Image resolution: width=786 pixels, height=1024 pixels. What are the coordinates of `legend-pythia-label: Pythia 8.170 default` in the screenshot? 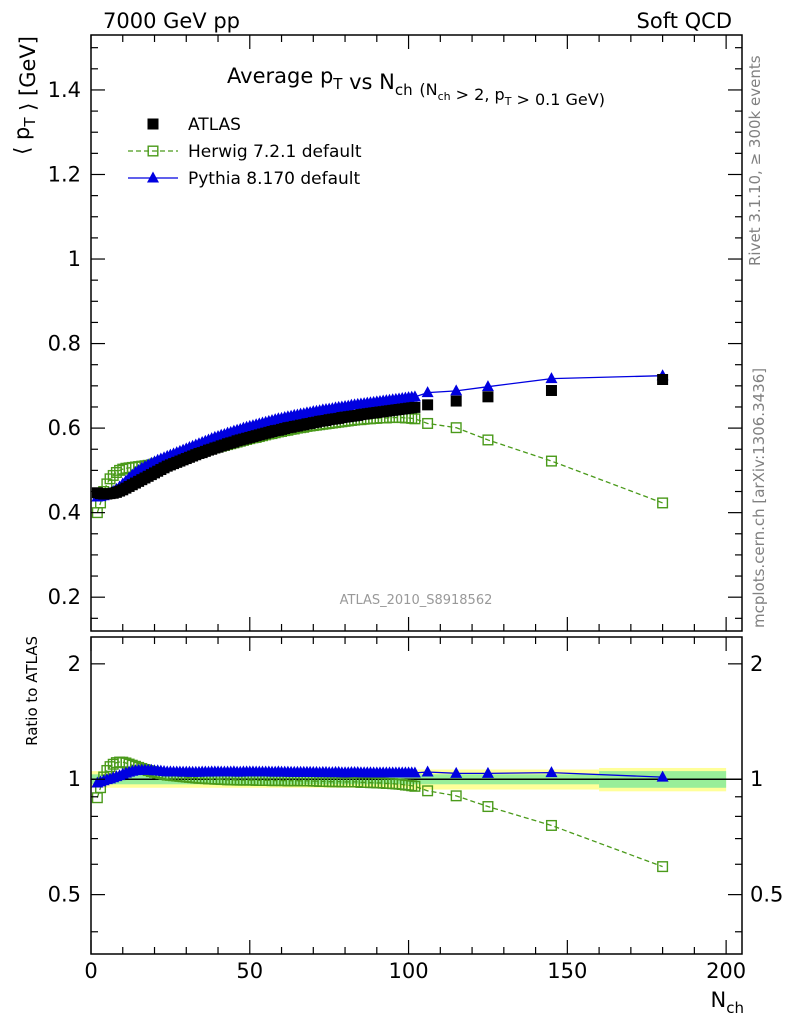 It's located at (274, 179).